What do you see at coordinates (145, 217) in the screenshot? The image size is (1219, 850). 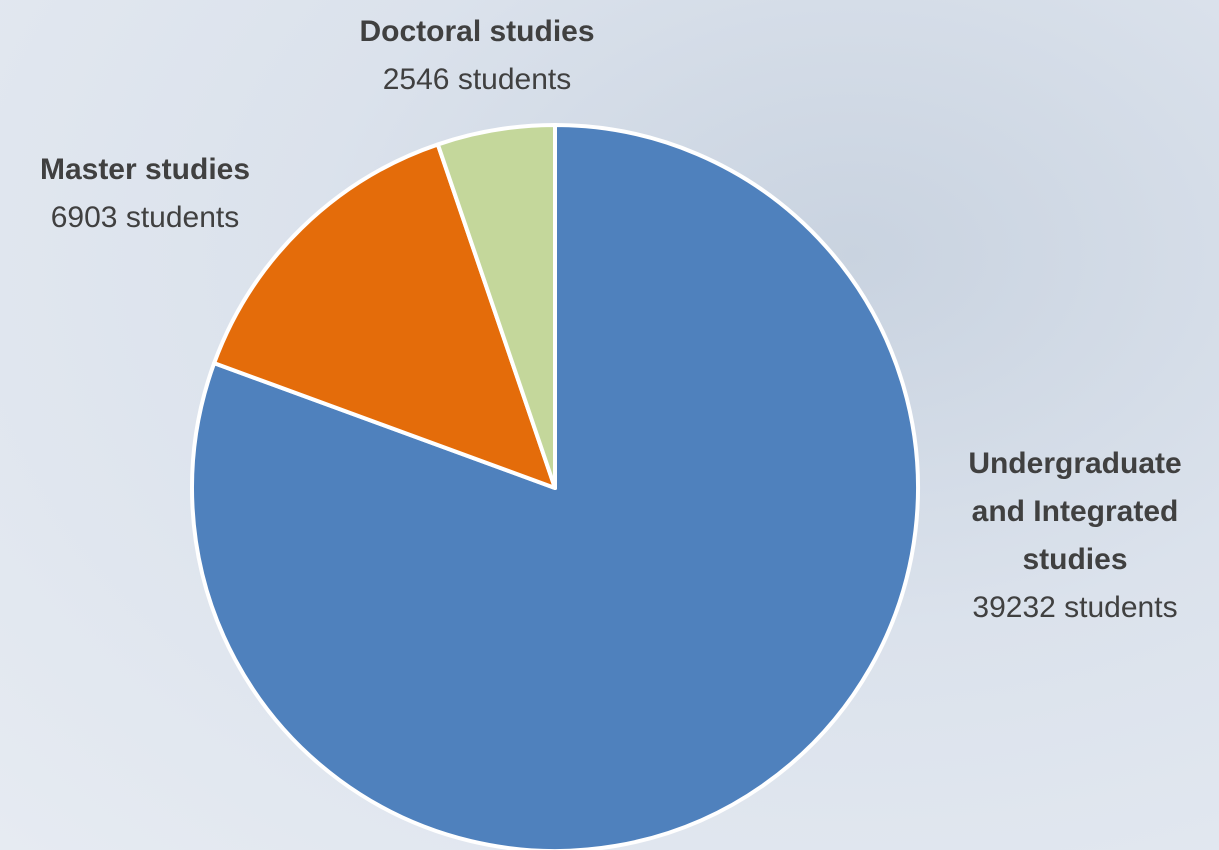 I see `value-label: 6903 students` at bounding box center [145, 217].